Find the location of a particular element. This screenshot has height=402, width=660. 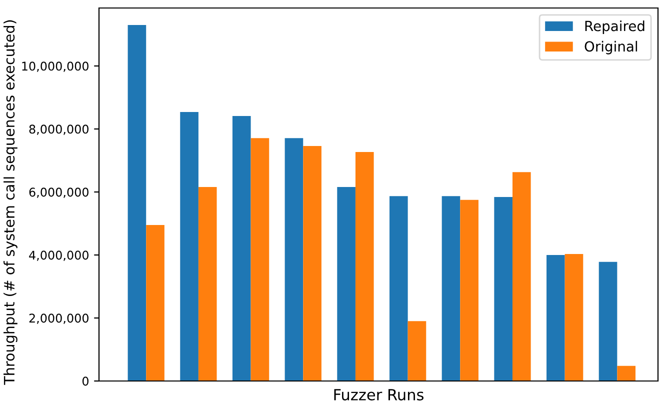

y-tick-label: 6,000,000 is located at coordinates (58, 193).